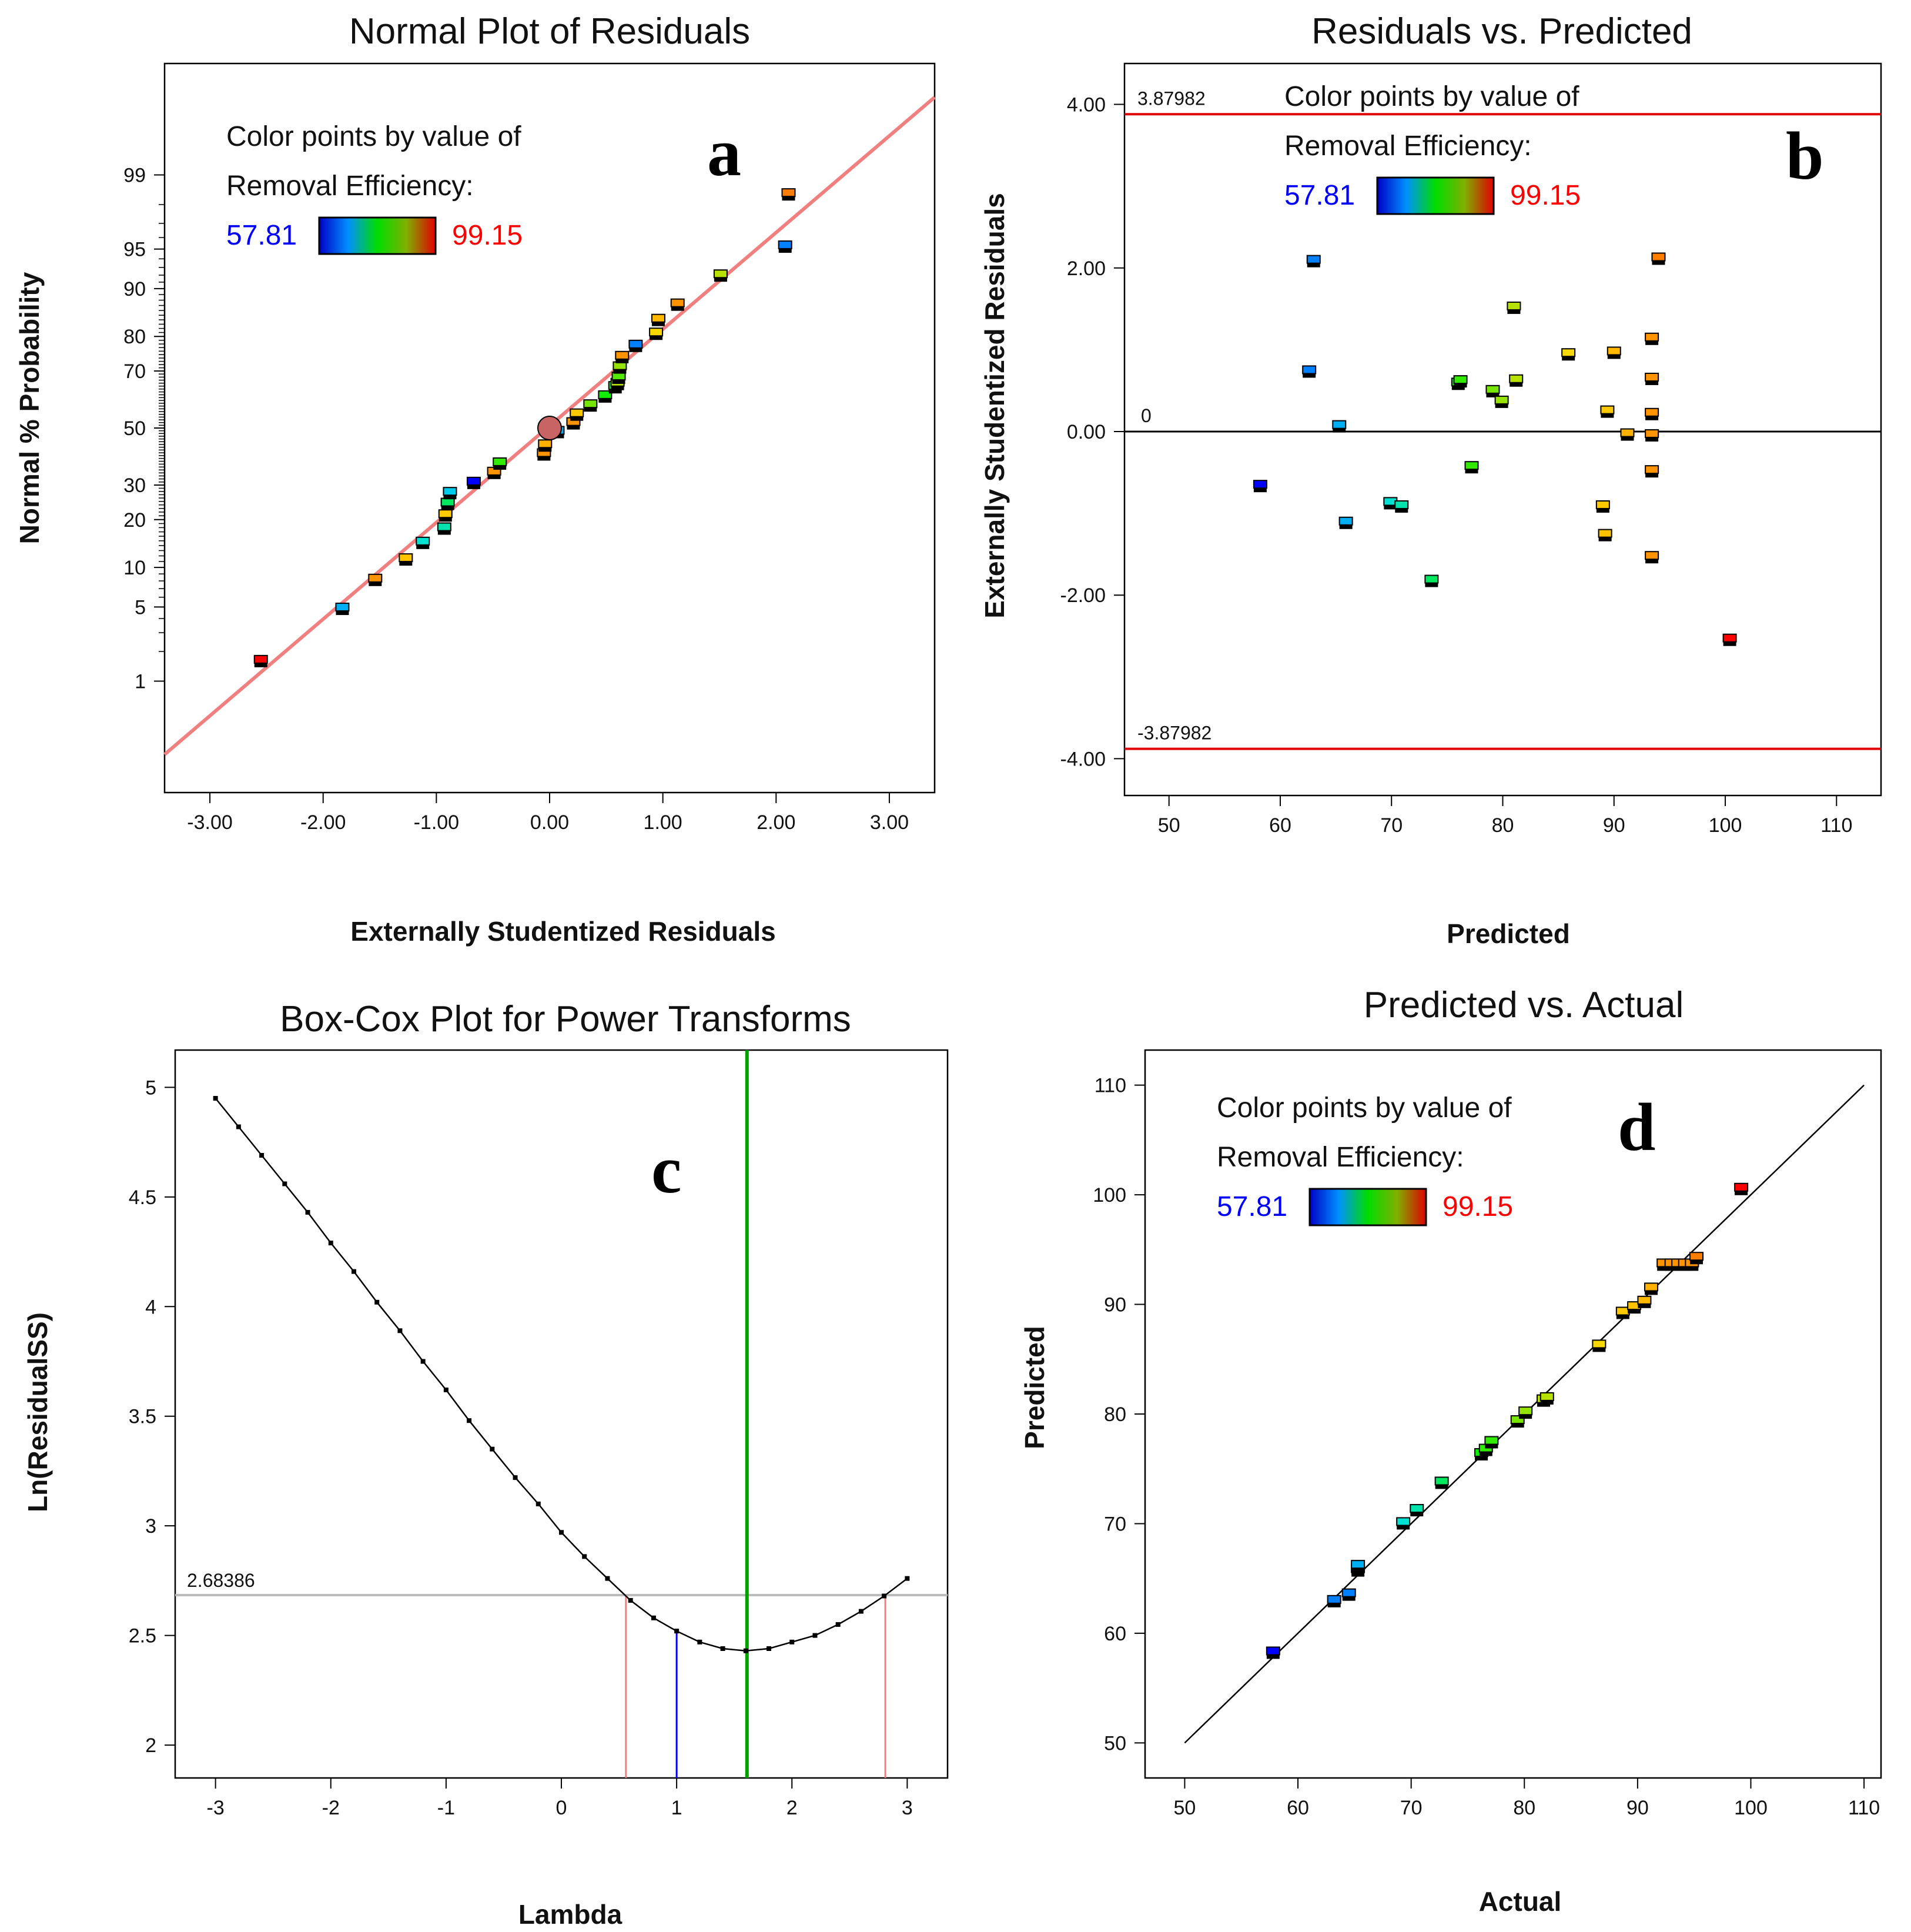  Describe the element at coordinates (134, 175) in the screenshot. I see `y-tick-label: 99` at that location.